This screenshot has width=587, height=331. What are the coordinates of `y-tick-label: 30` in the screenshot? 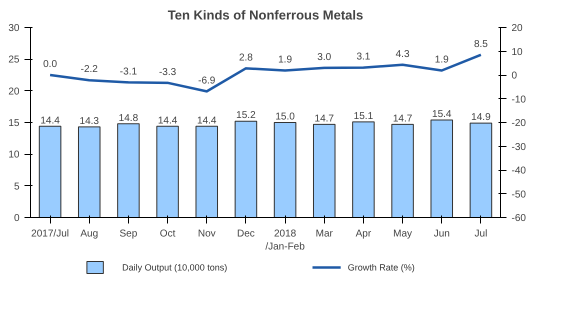 It's located at (14, 28).